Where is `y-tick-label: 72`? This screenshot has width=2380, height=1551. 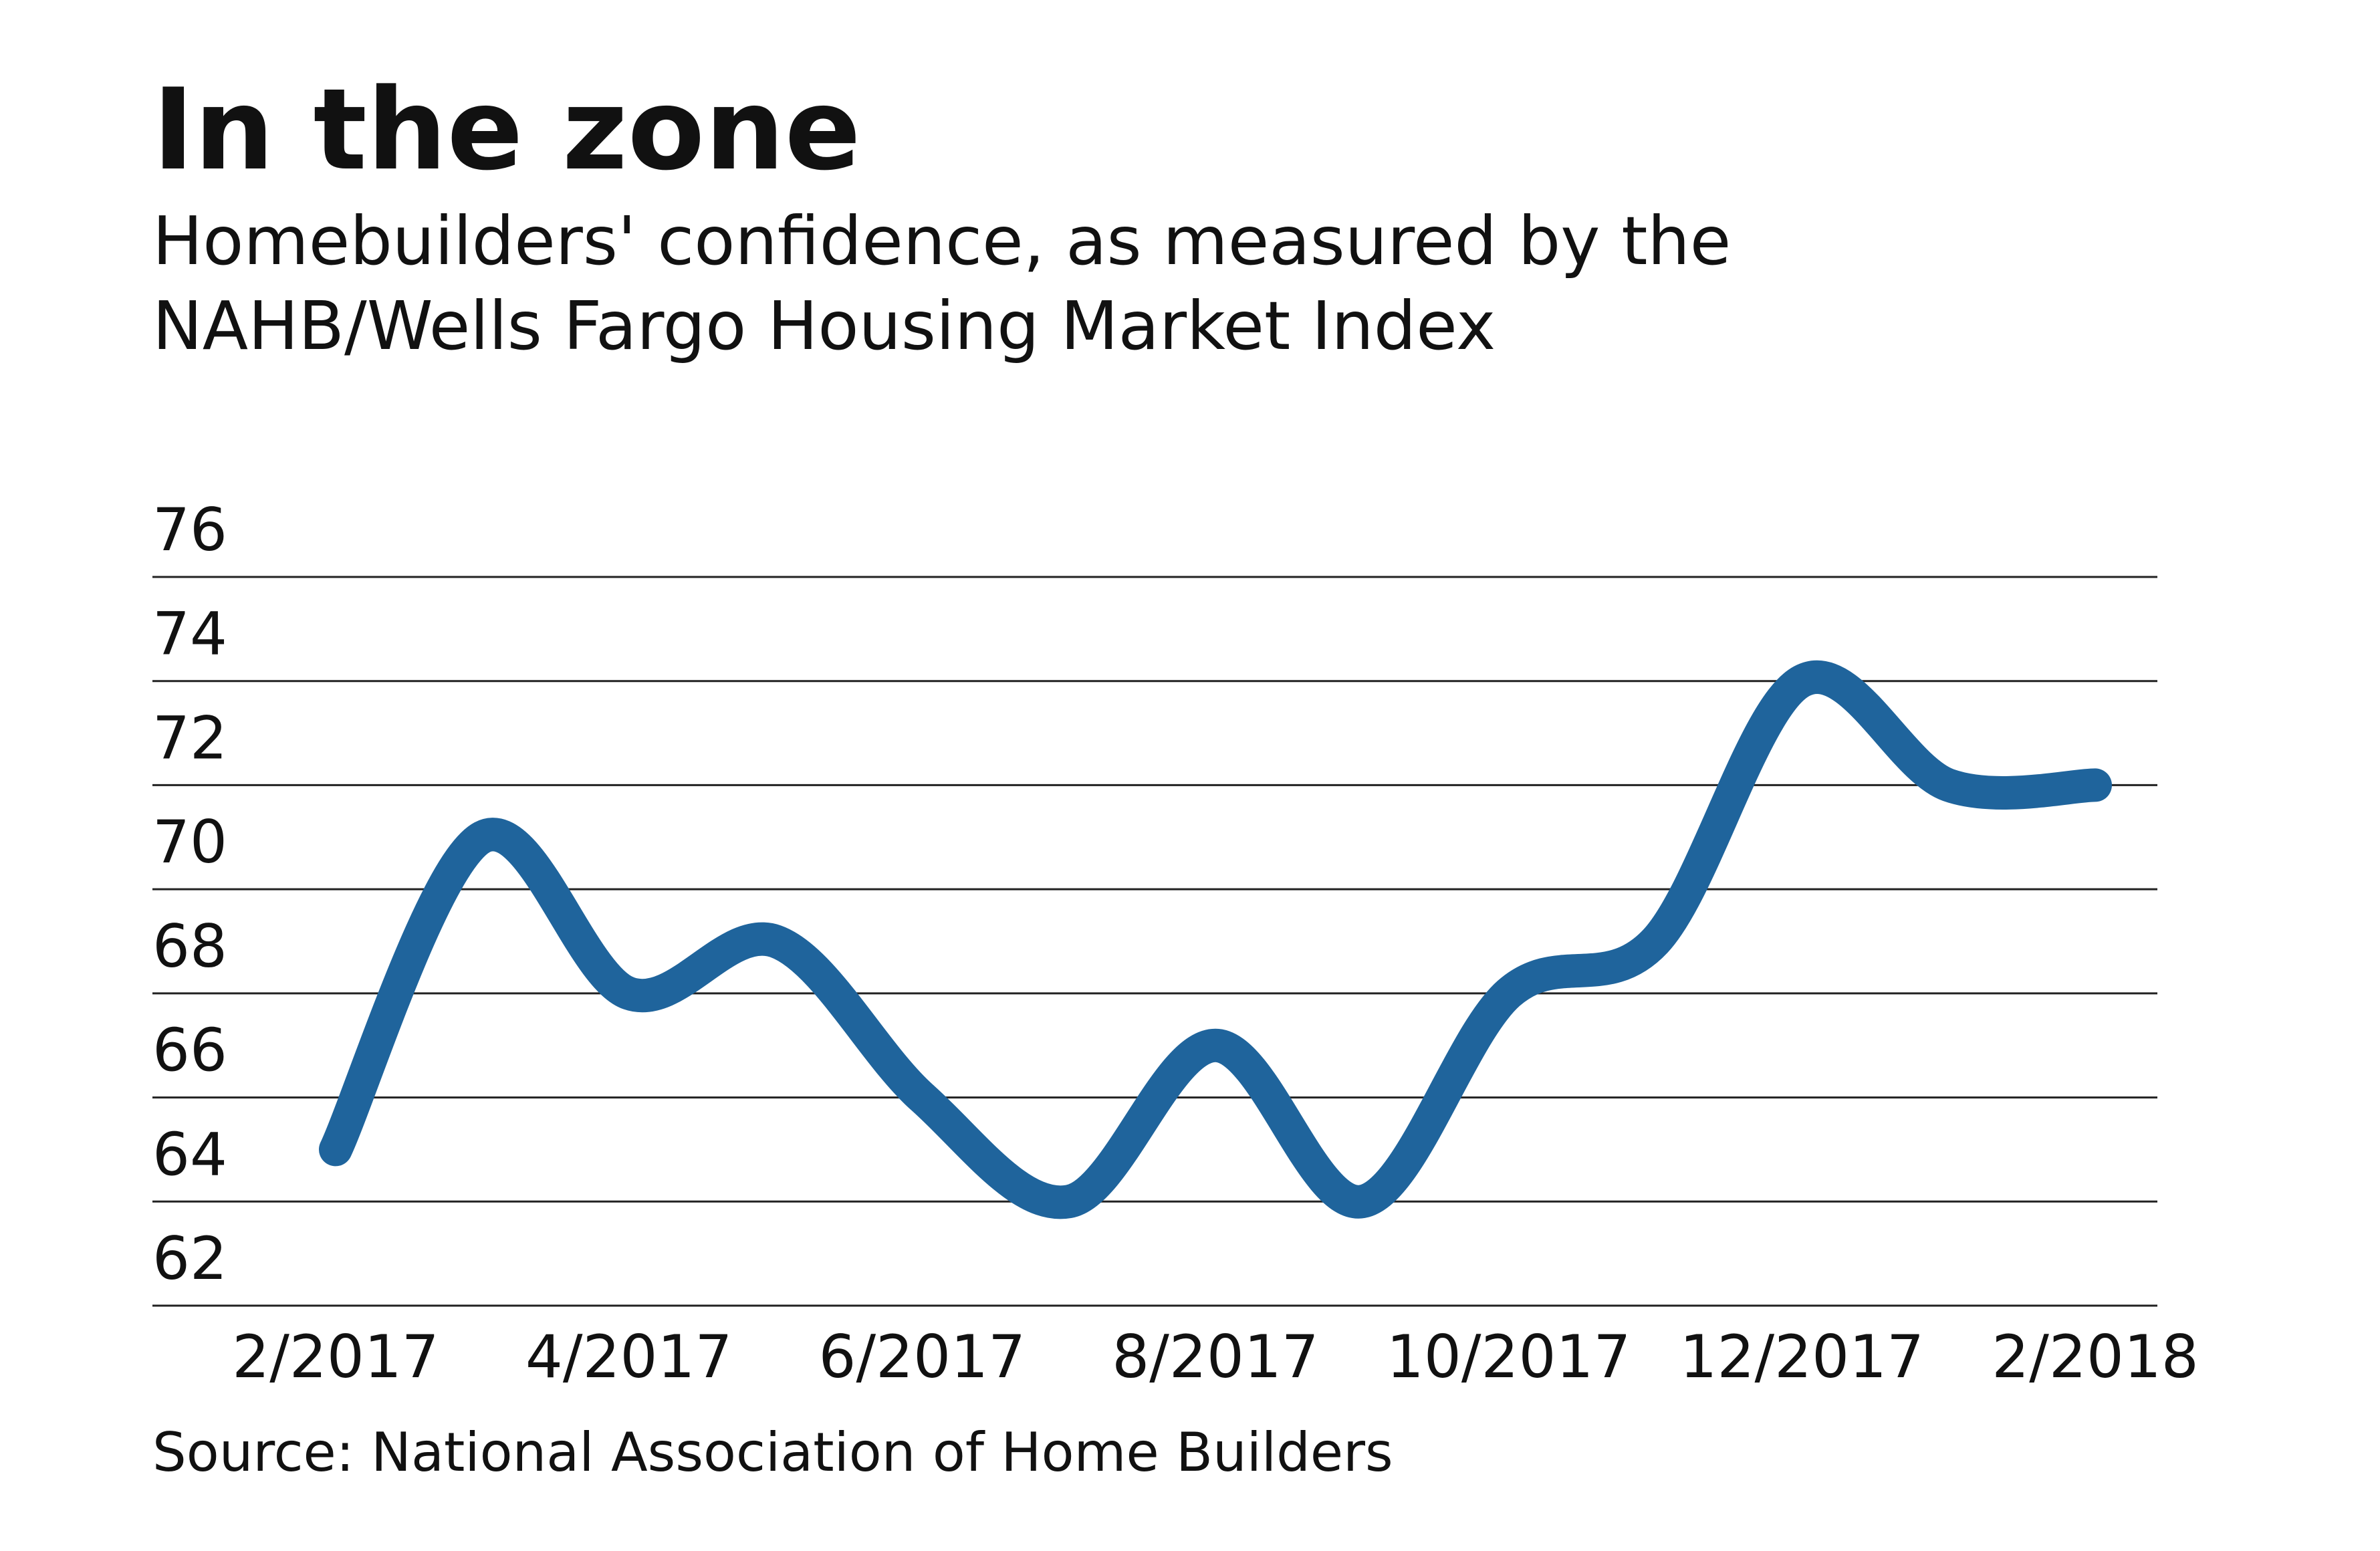 y-tick-label: 72 is located at coordinates (189, 737).